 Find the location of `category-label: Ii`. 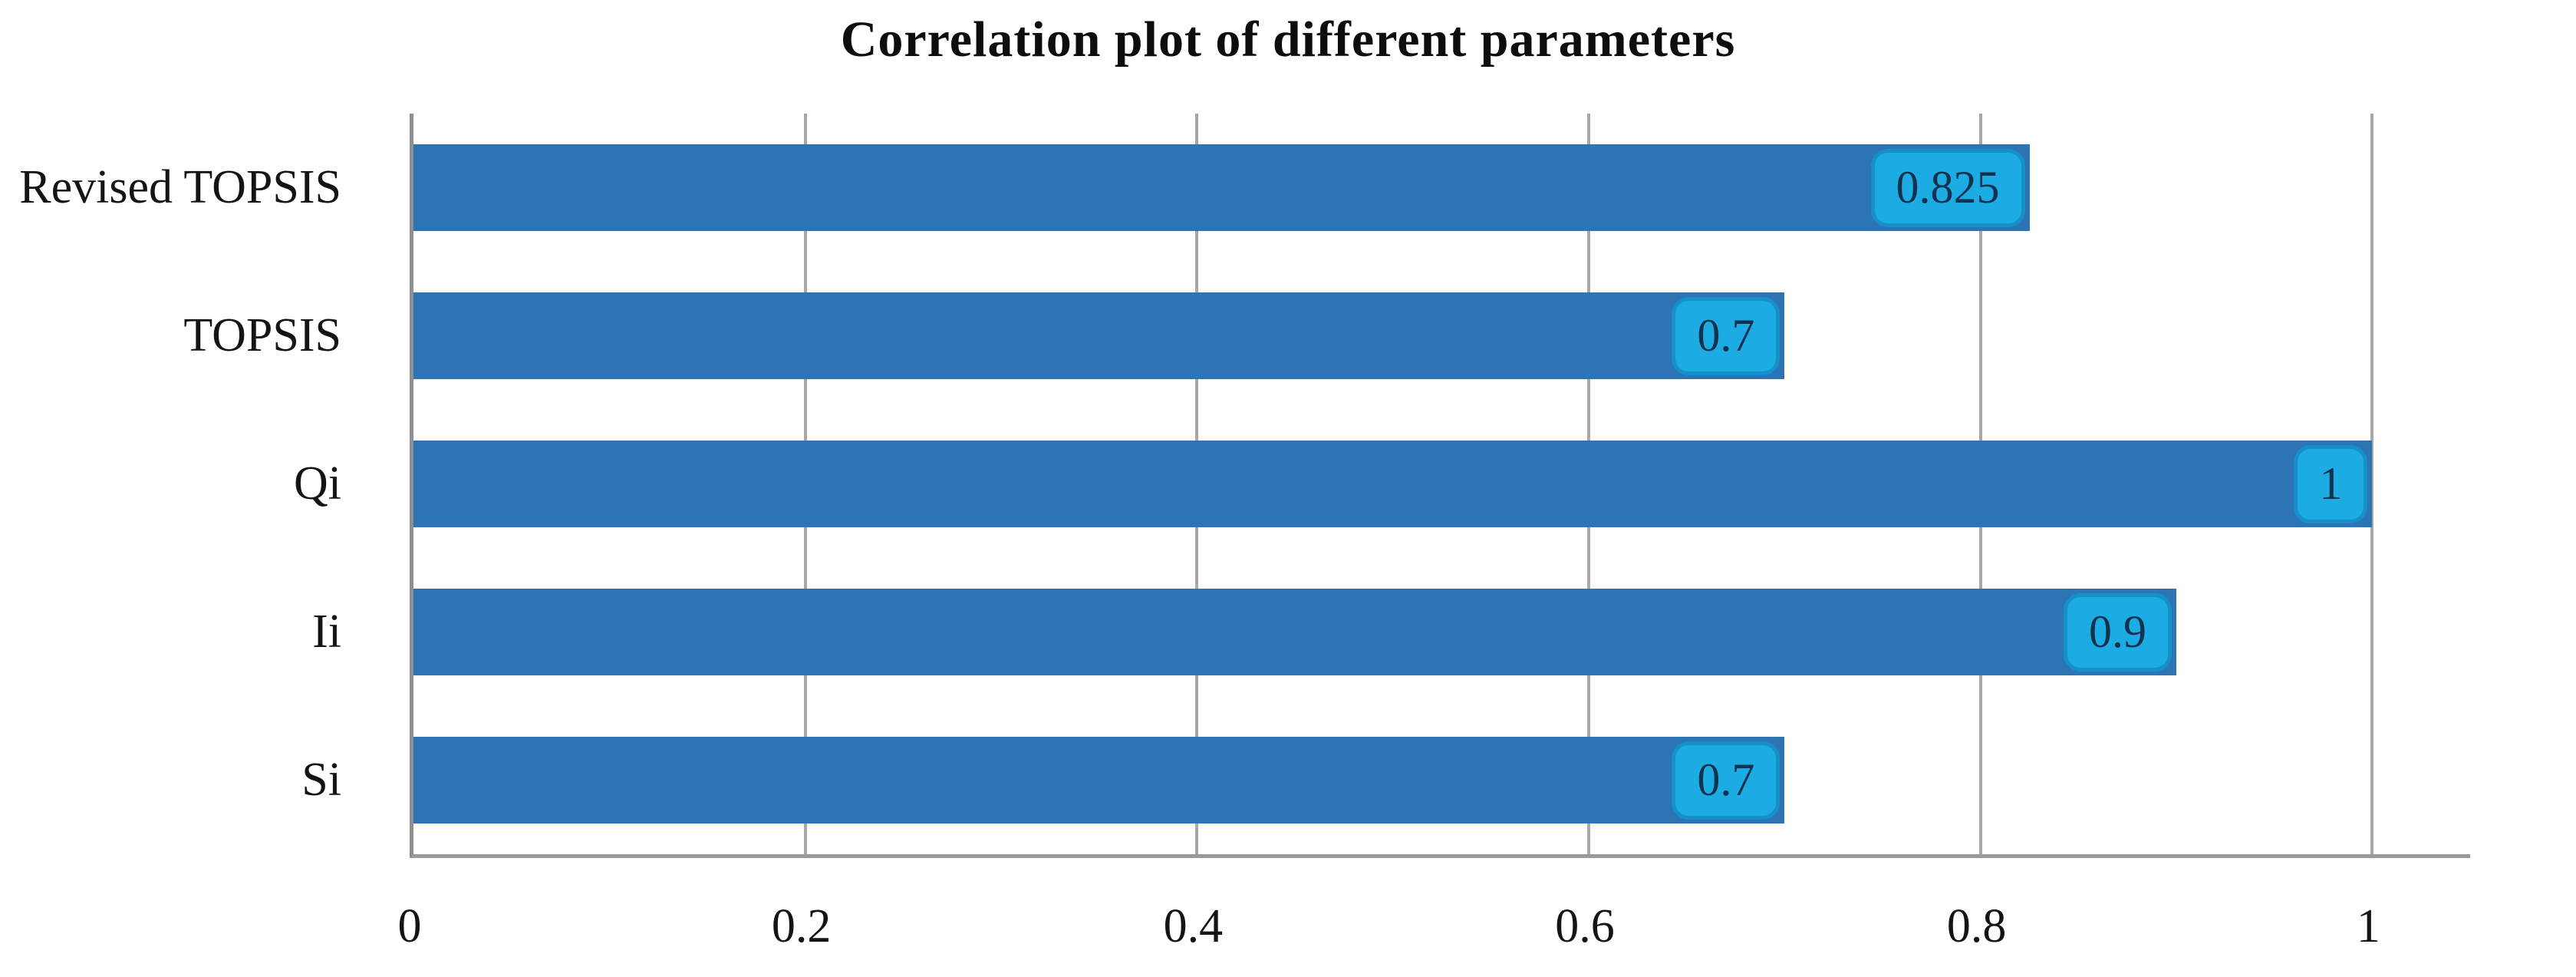

category-label: Ii is located at coordinates (326, 632).